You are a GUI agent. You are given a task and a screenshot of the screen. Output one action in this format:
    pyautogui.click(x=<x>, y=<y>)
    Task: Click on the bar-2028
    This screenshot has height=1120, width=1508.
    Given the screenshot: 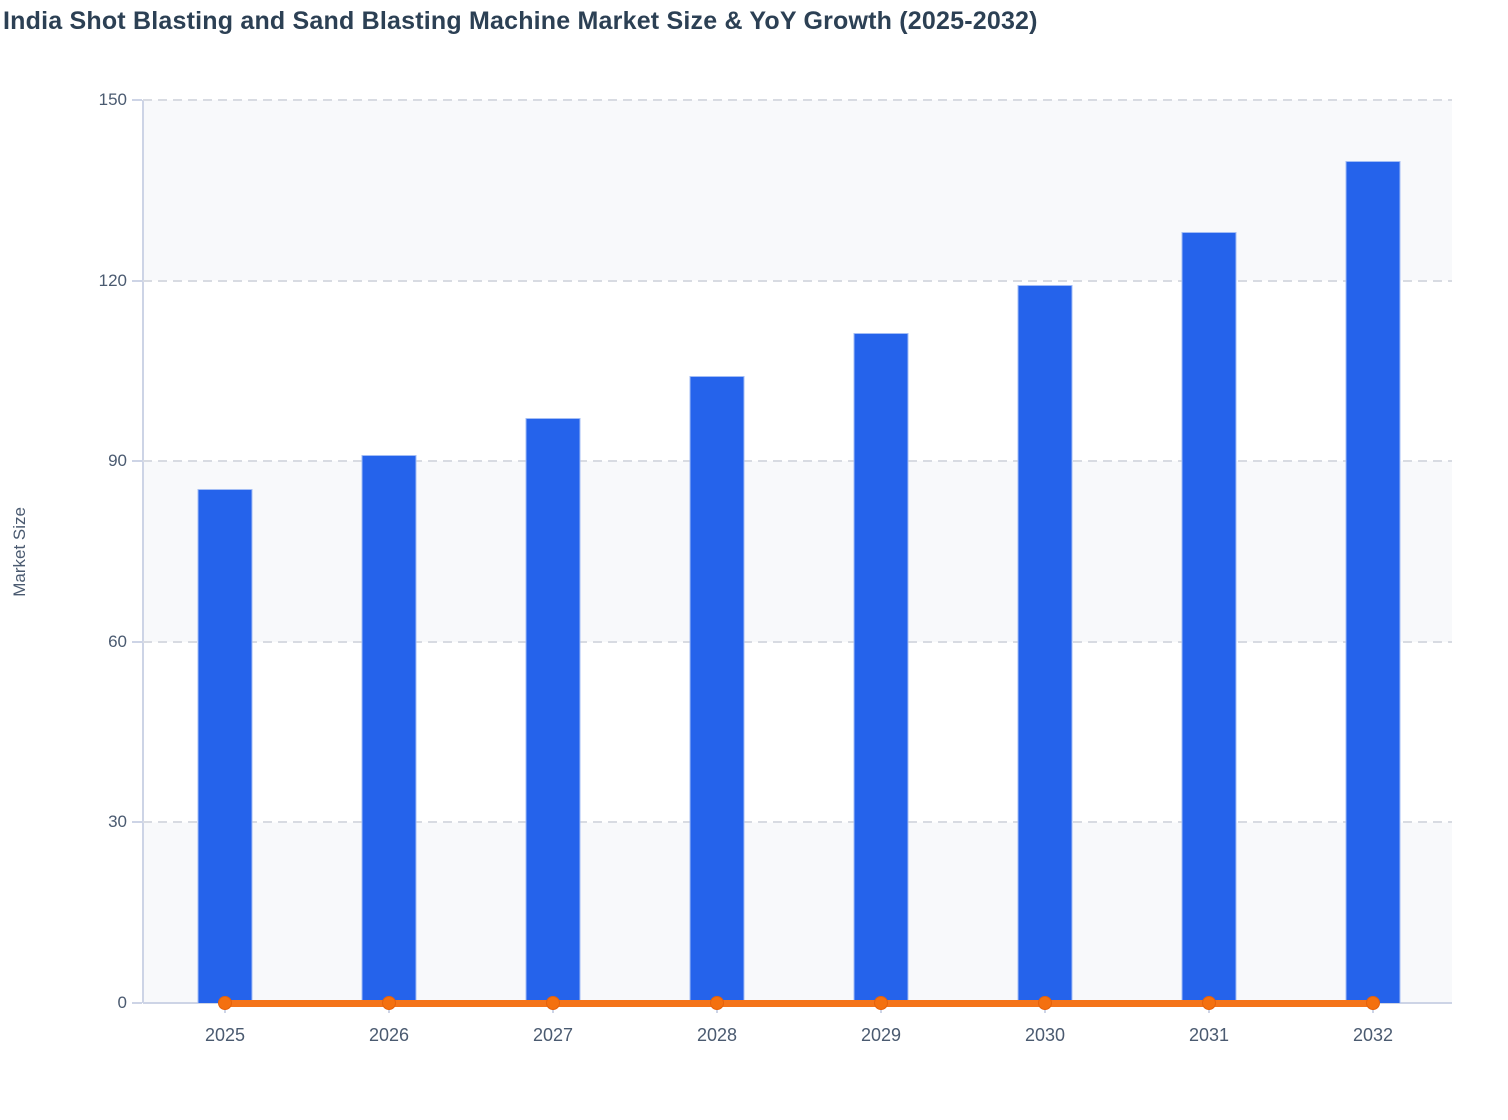 What is the action you would take?
    pyautogui.click(x=717, y=689)
    